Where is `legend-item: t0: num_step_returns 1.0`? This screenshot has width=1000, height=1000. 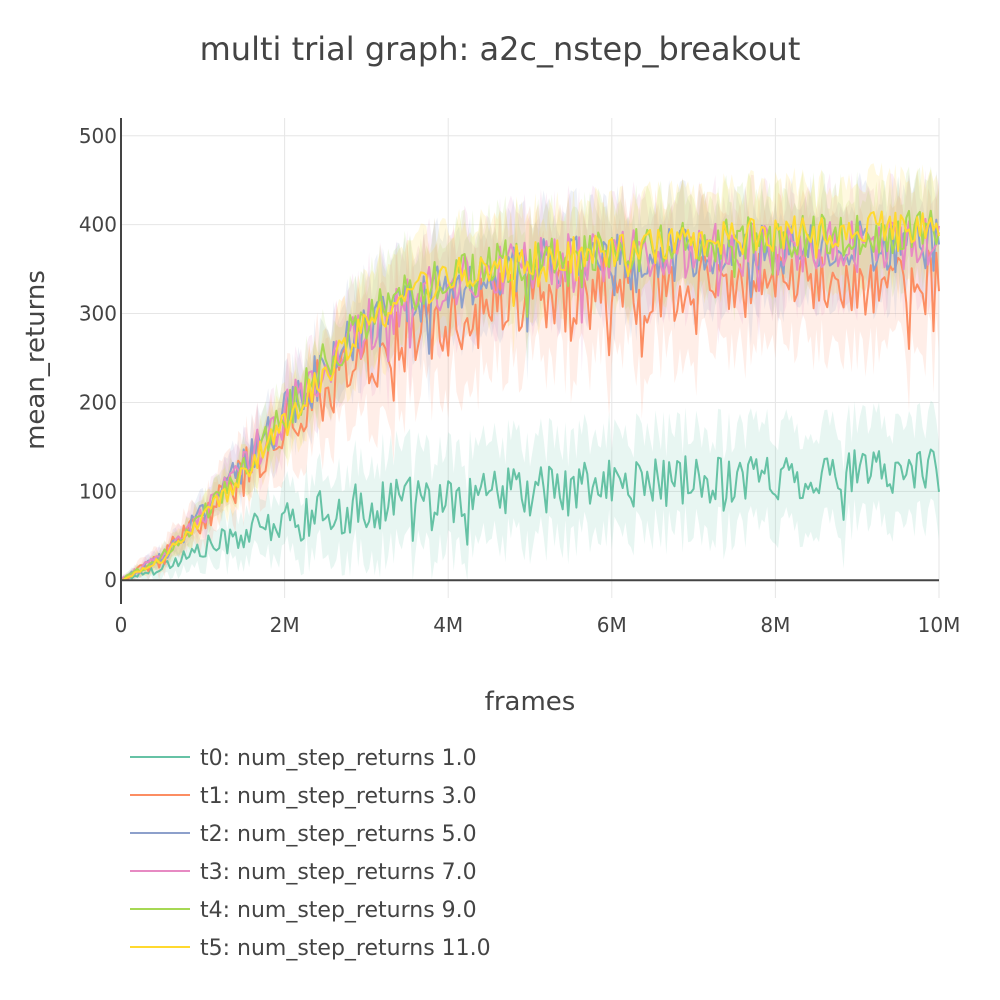 legend-item: t0: num_step_returns 1.0 is located at coordinates (303, 758).